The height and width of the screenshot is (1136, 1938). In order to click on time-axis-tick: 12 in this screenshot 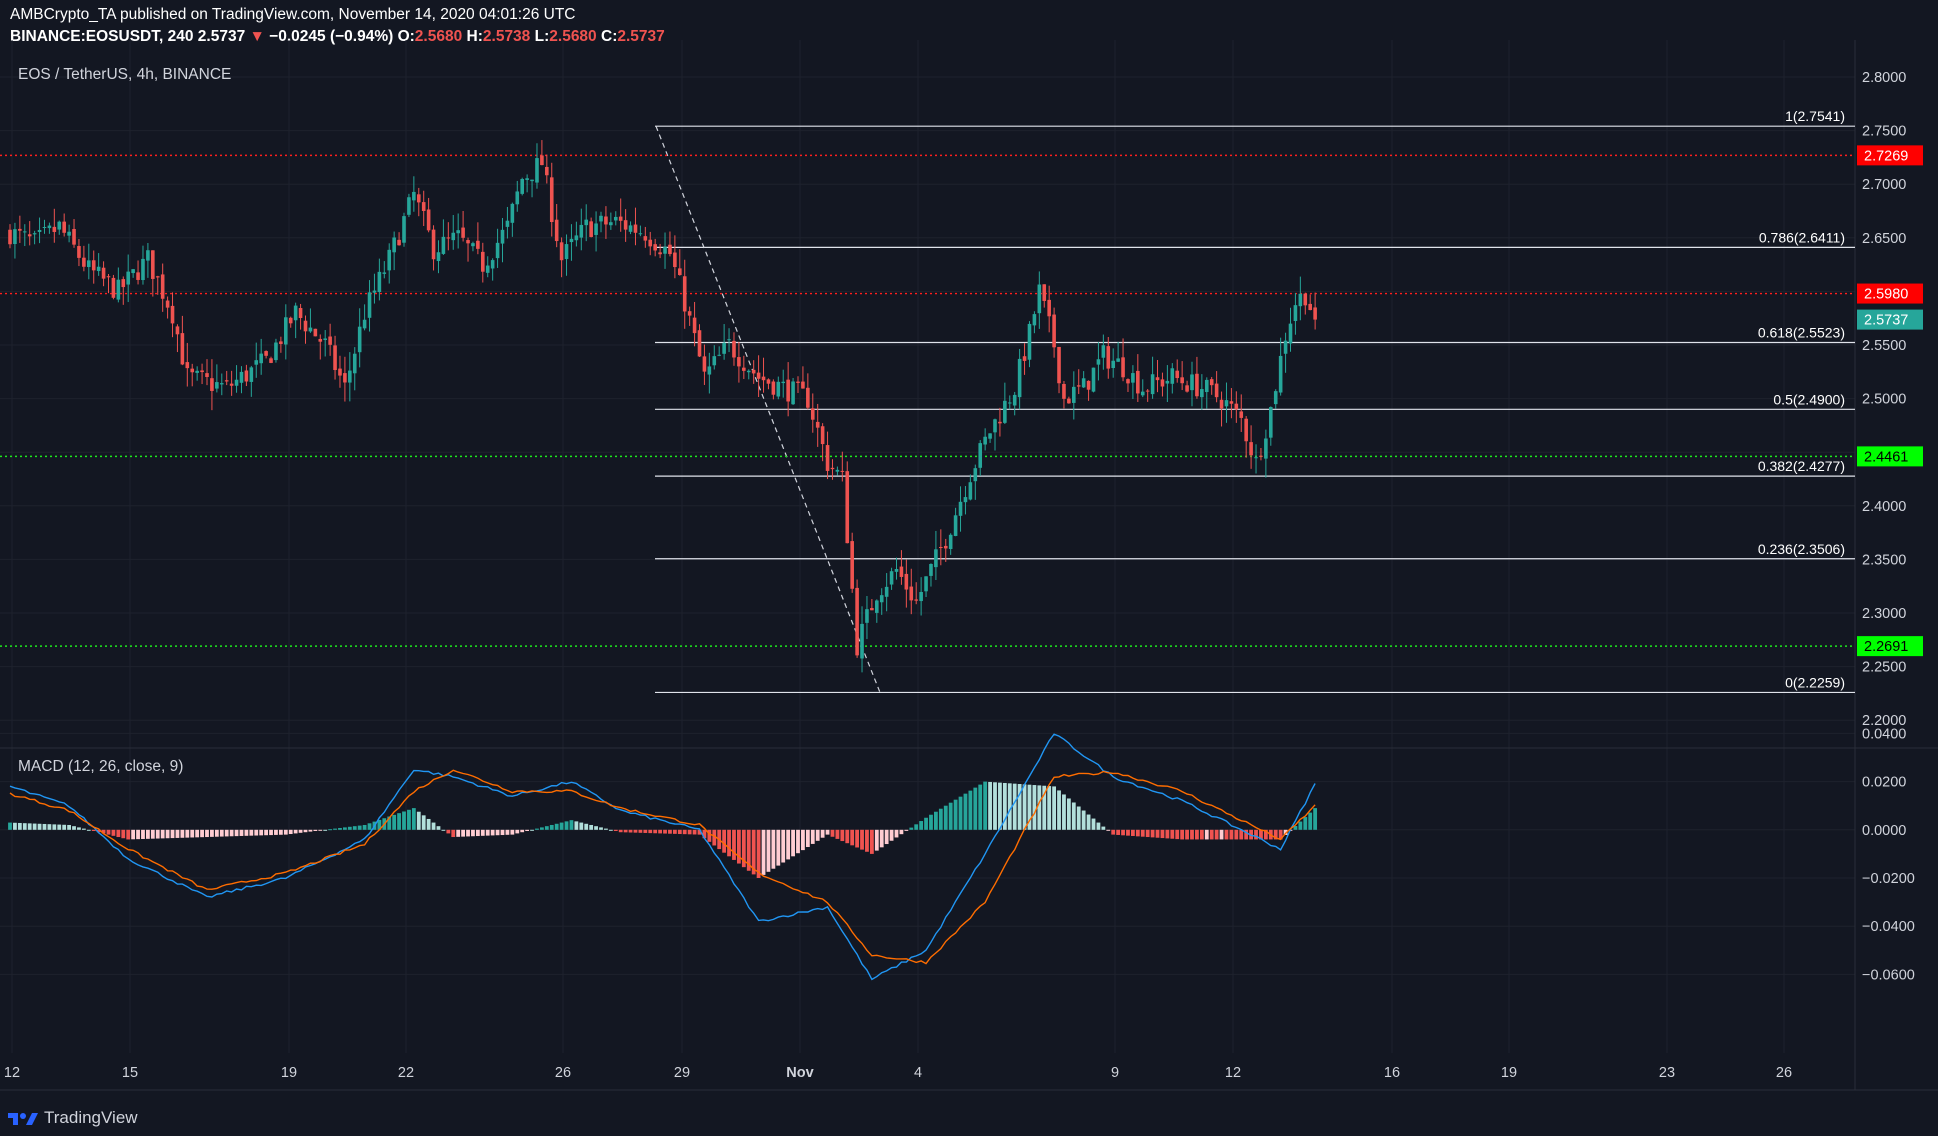, I will do `click(1233, 1073)`.